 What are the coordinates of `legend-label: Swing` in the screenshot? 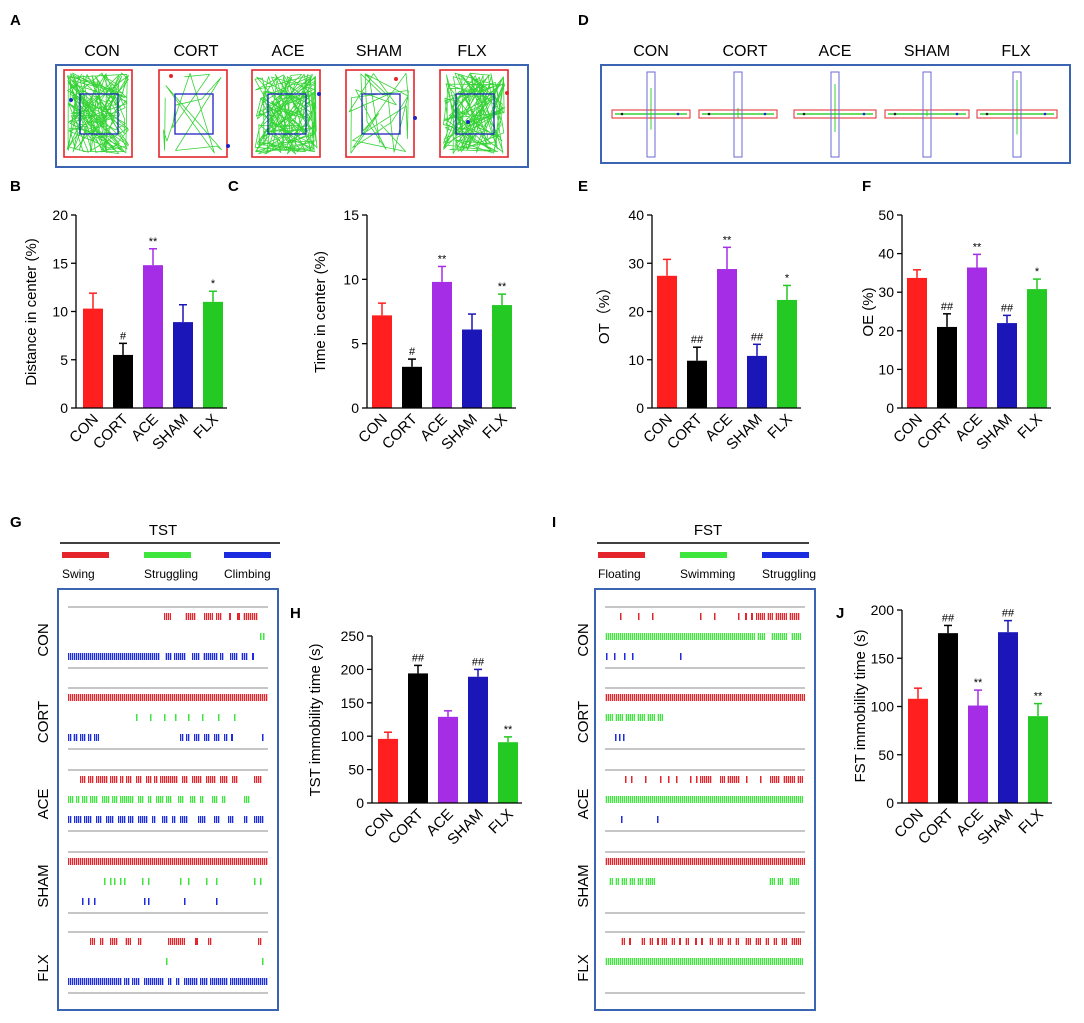 It's located at (78, 574).